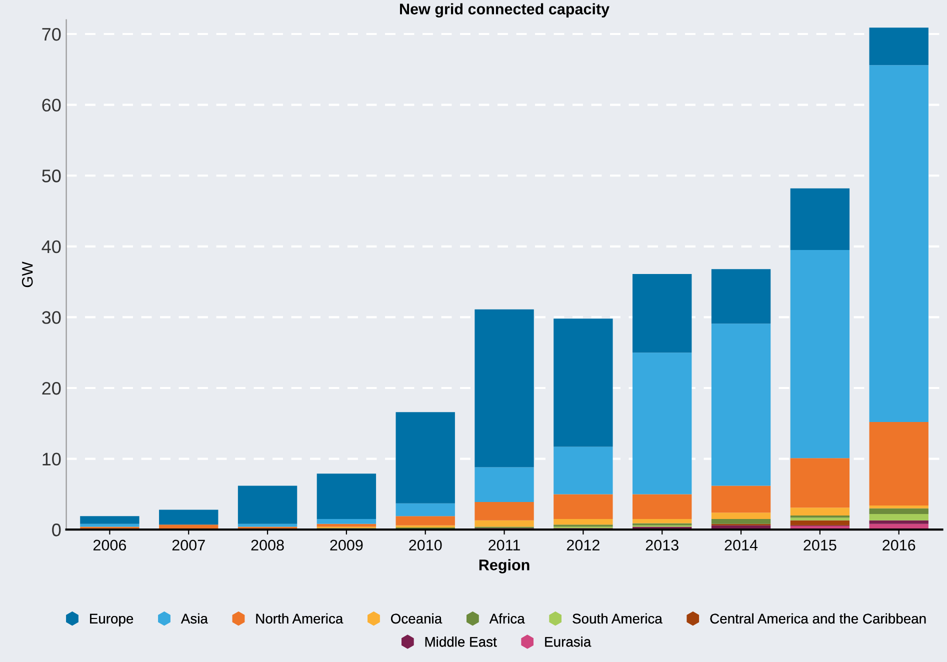  Describe the element at coordinates (568, 641) in the screenshot. I see `legend-label: Eurasia` at that location.